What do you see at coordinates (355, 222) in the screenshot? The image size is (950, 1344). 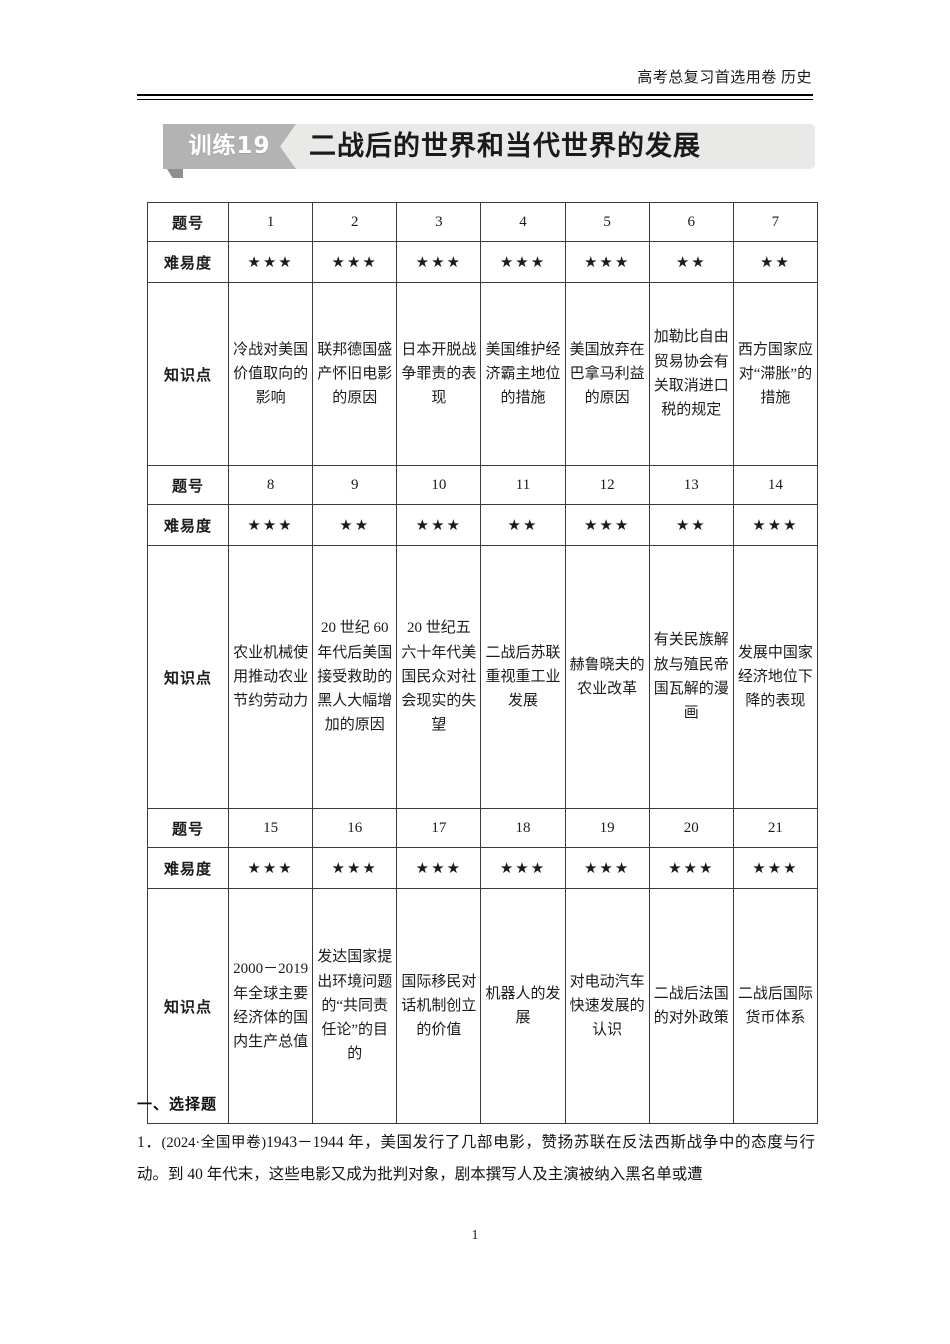 I see `question-number-cell: 2` at bounding box center [355, 222].